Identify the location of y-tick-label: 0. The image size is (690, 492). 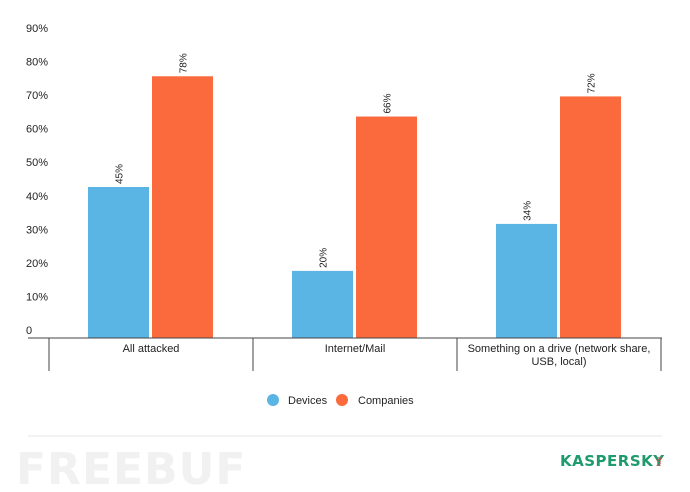
(29, 331).